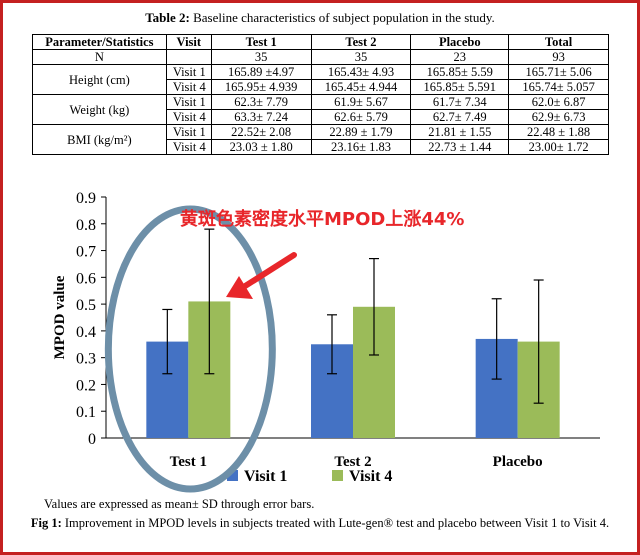 This screenshot has height=555, width=640. I want to click on table-cell: 63.3± 7.24, so click(261, 117).